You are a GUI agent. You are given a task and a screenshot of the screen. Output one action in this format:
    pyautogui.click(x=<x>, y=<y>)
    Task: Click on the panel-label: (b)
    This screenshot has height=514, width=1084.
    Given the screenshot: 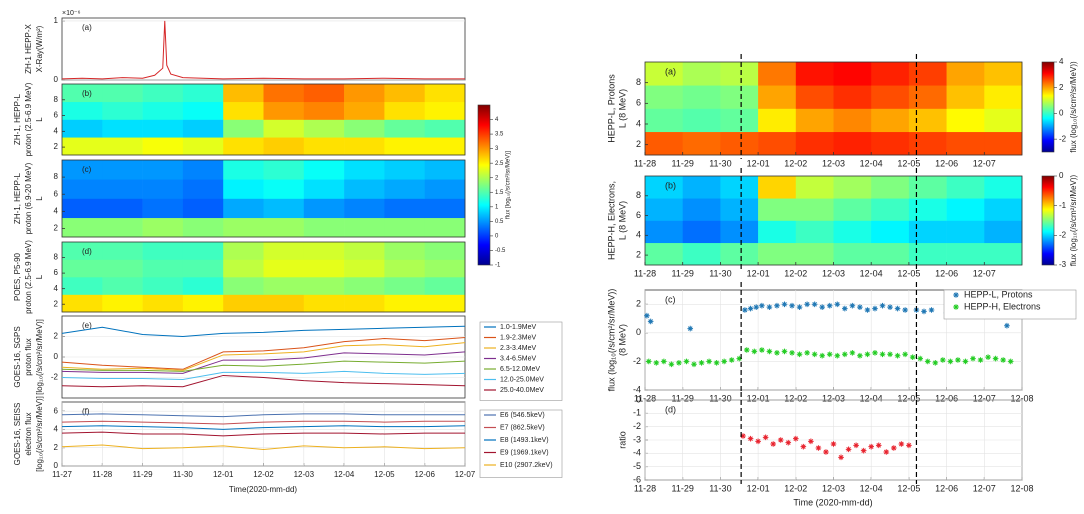 What is the action you would take?
    pyautogui.click(x=670, y=185)
    